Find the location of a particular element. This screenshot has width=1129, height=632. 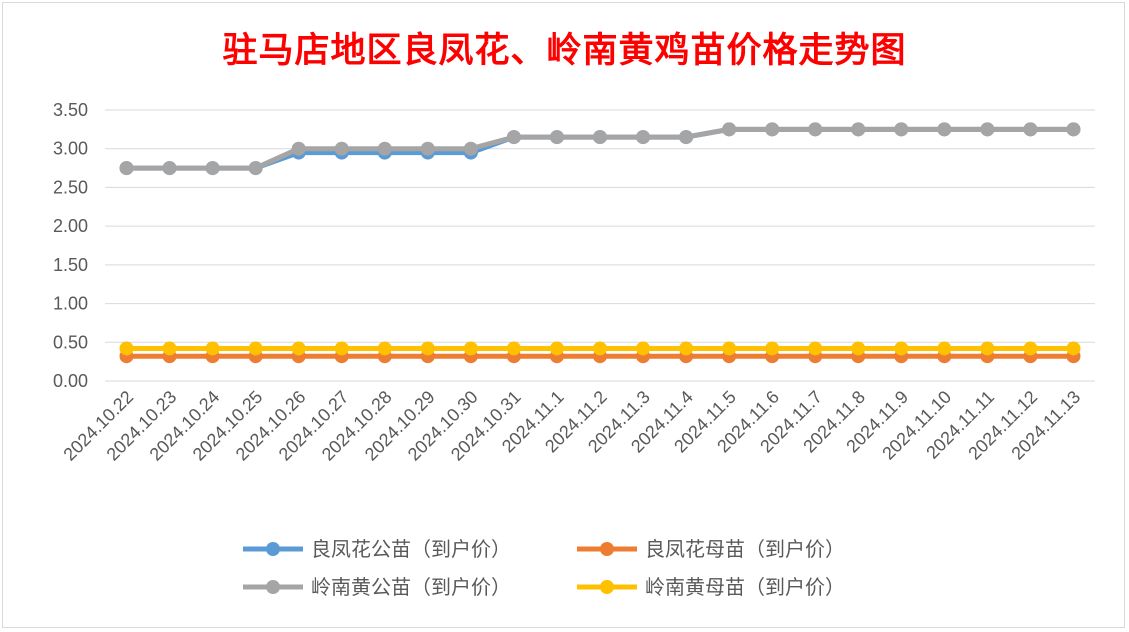

legend: 良凤花公苗（到户价） 良凤花母苗（到户价） 岭南黄公苗（到户价） 岭南黄母苗（到户价） is located at coordinates (544, 568).